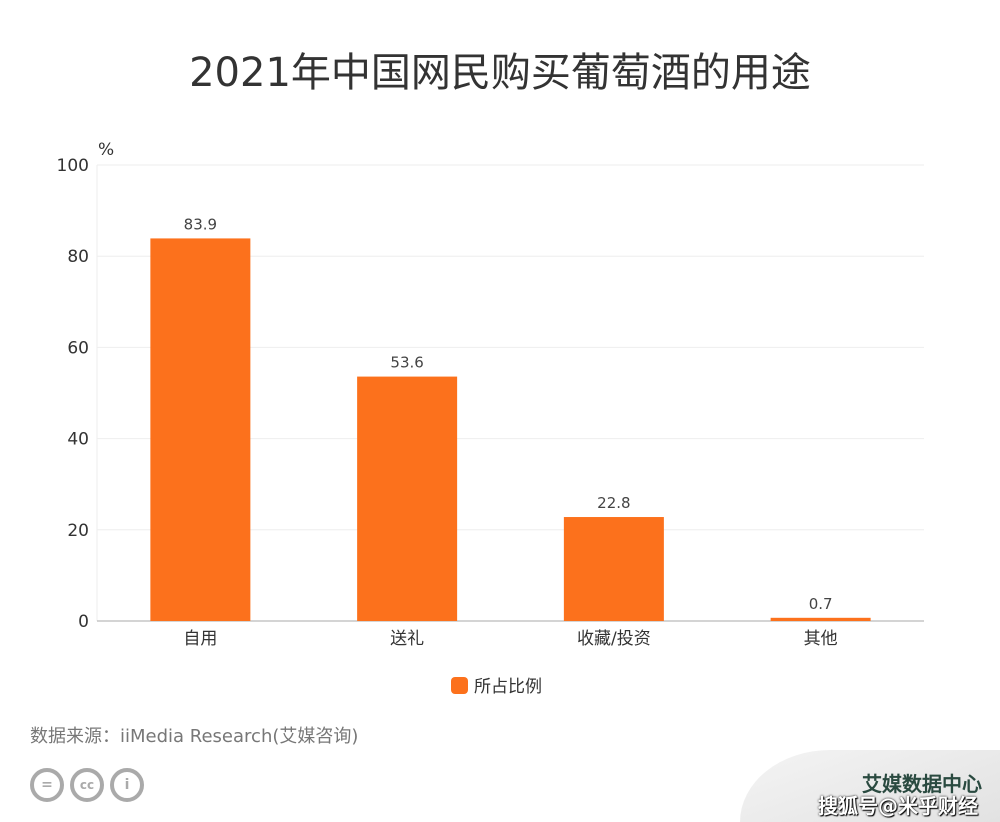 The height and width of the screenshot is (822, 1000). What do you see at coordinates (78, 531) in the screenshot?
I see `y-tick-label: 20` at bounding box center [78, 531].